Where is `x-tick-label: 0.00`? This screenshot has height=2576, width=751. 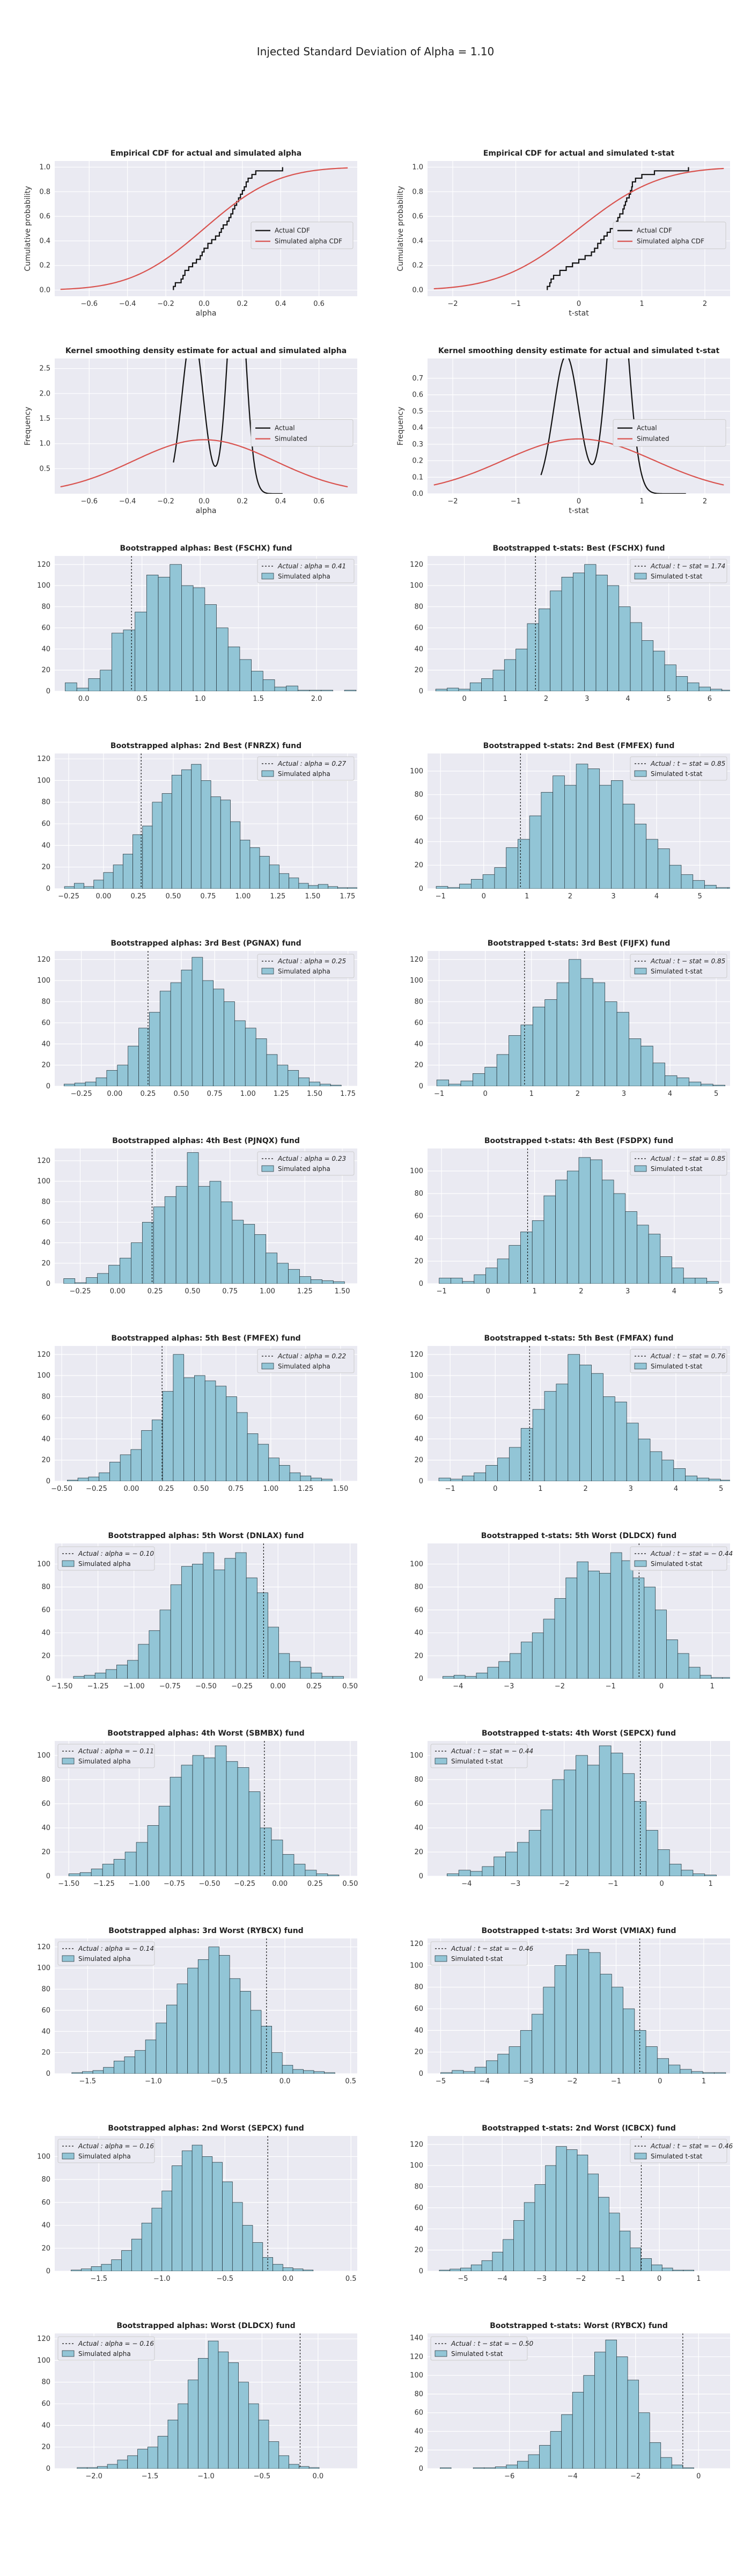 x-tick-label: 0.00 is located at coordinates (103, 896).